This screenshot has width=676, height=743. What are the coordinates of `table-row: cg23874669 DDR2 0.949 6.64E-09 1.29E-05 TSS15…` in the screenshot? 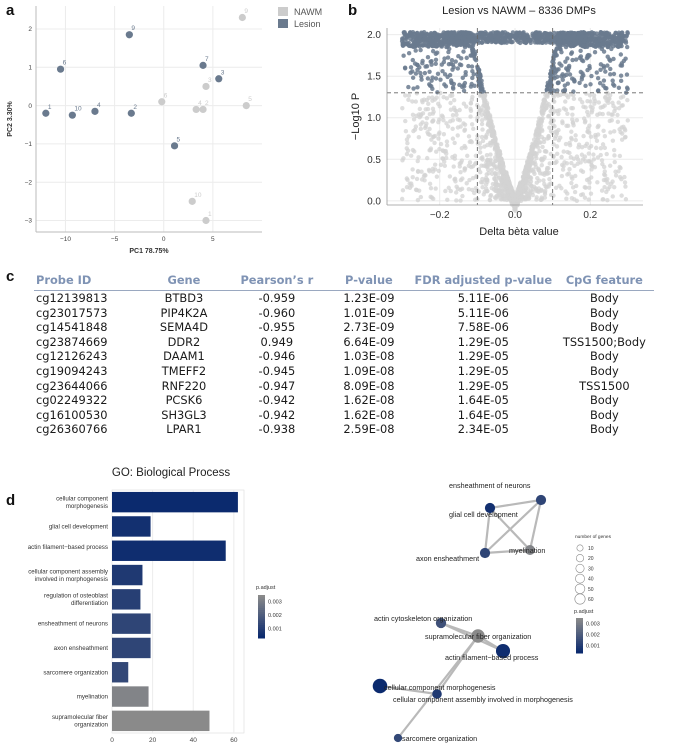 It's located at (344, 342).